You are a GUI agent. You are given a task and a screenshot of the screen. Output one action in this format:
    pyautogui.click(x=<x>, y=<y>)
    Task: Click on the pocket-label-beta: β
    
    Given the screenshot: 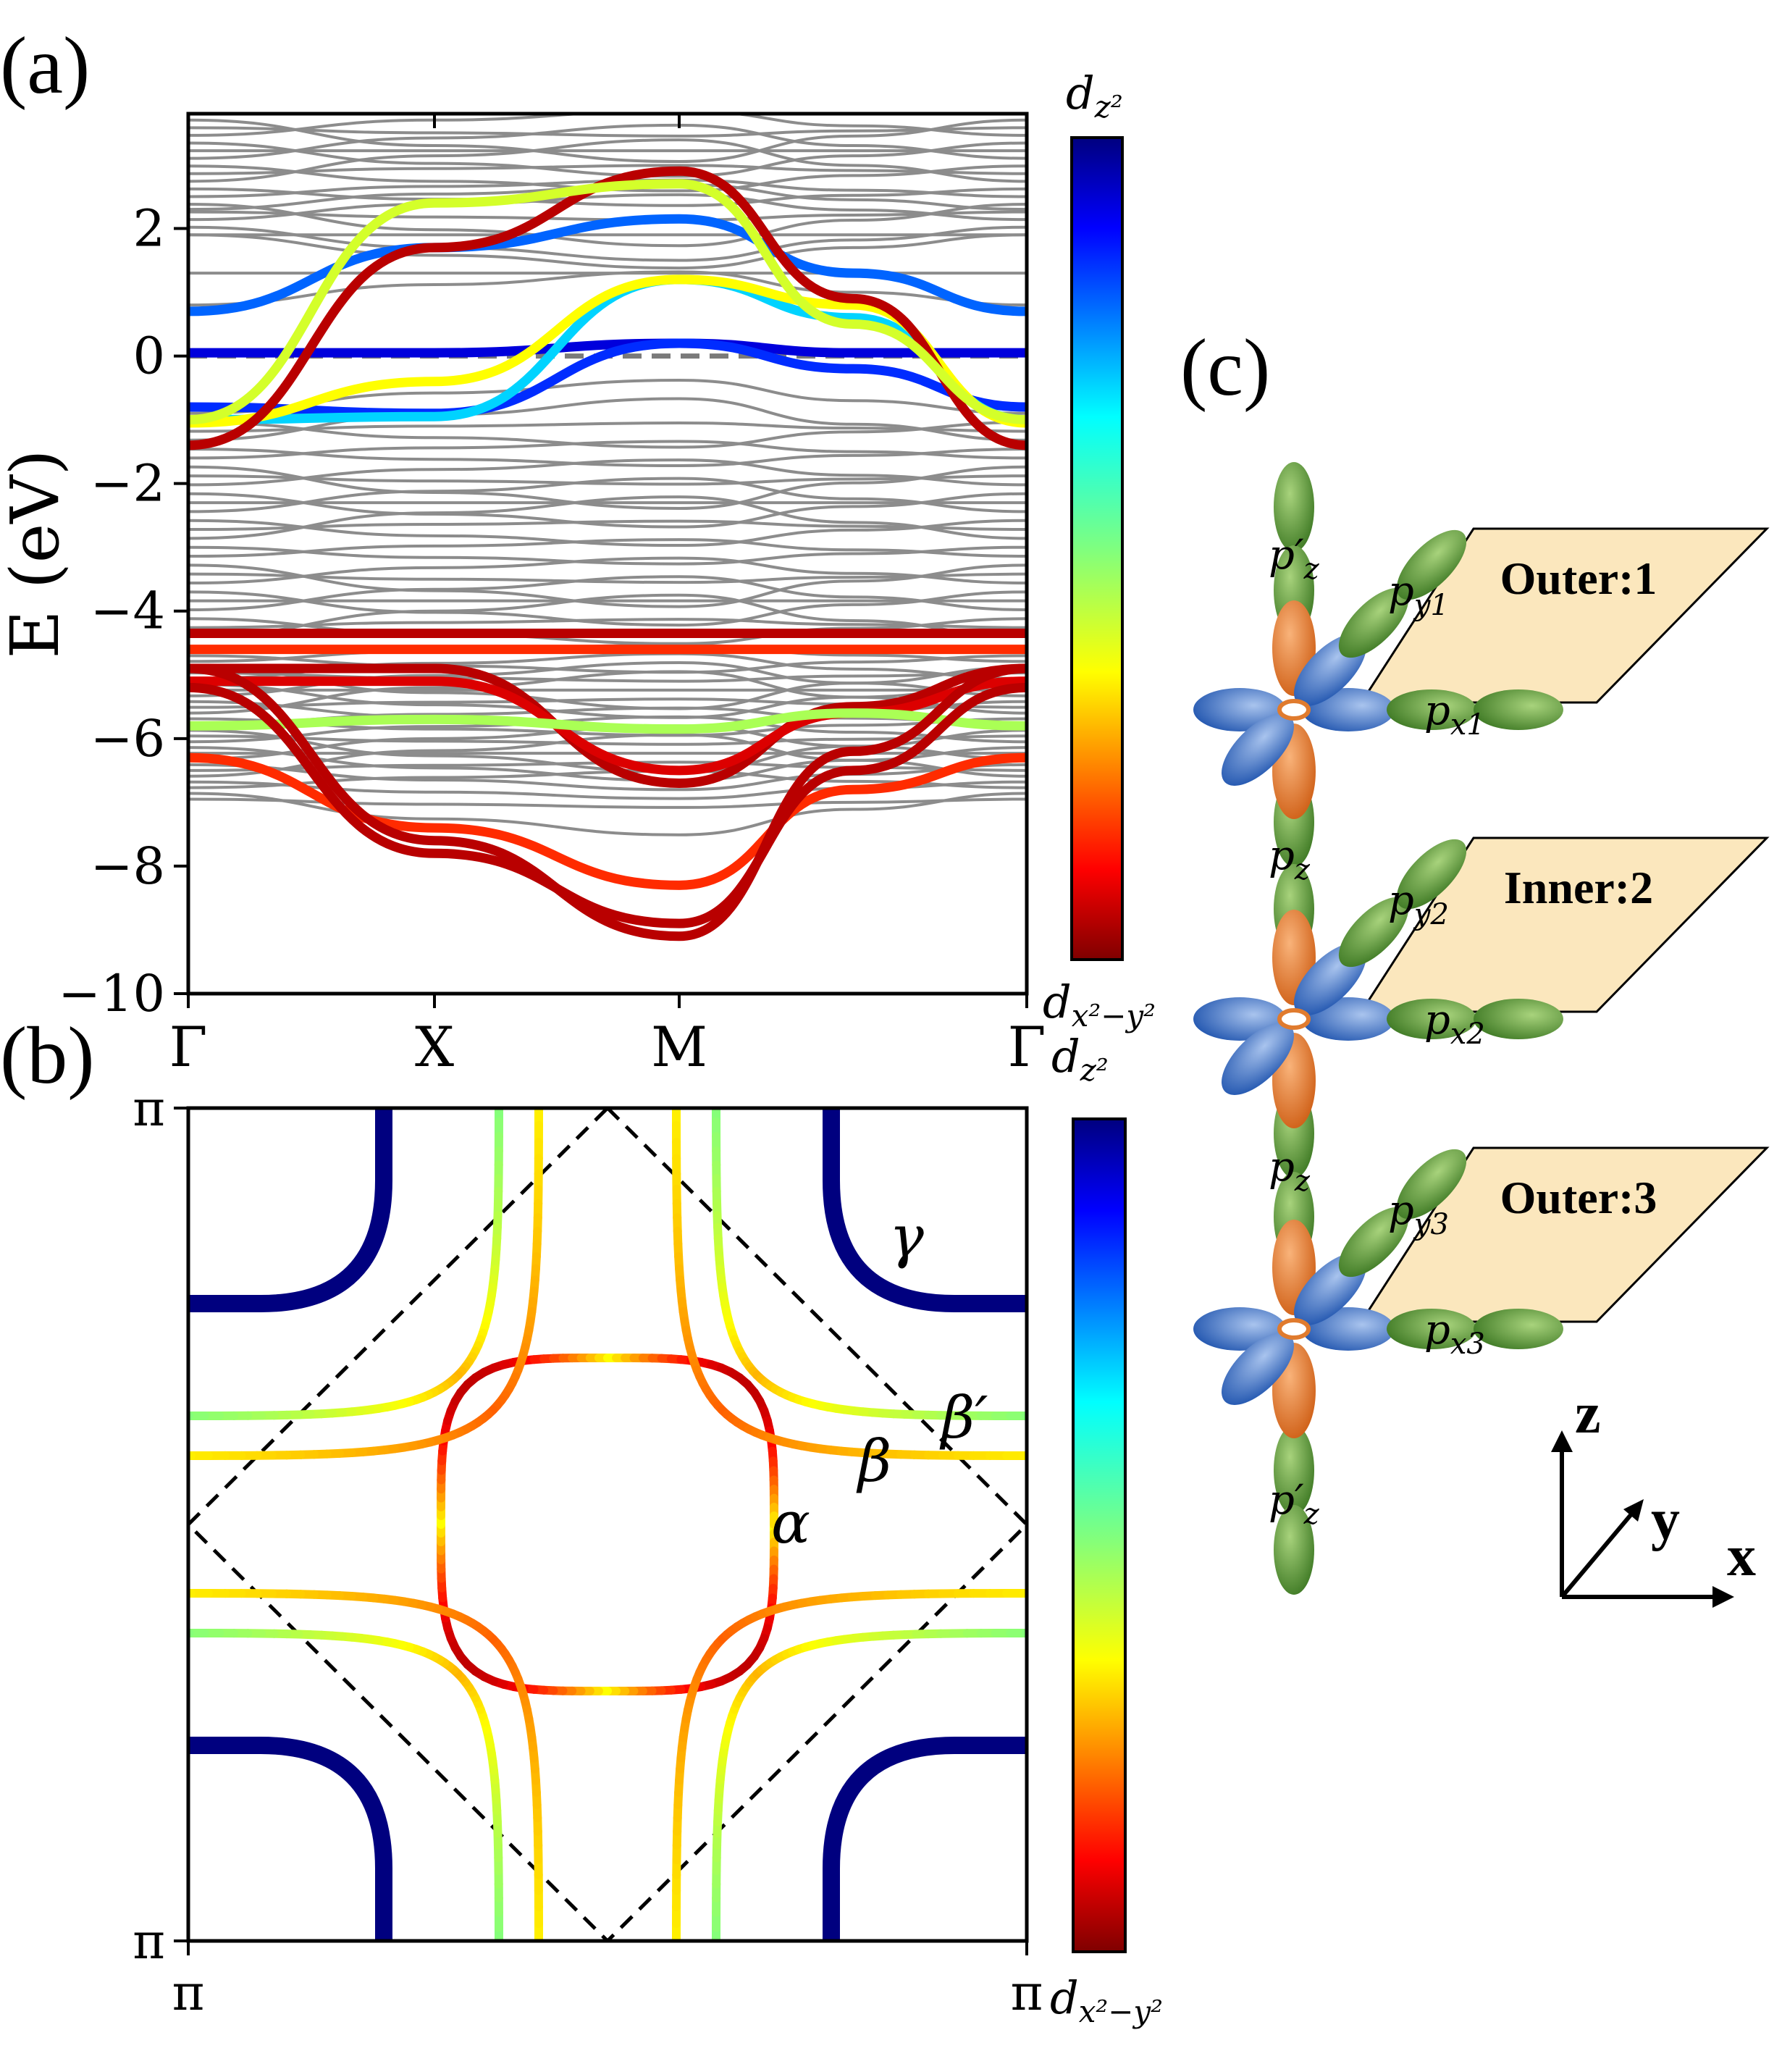 What is the action you would take?
    pyautogui.click(x=873, y=1461)
    